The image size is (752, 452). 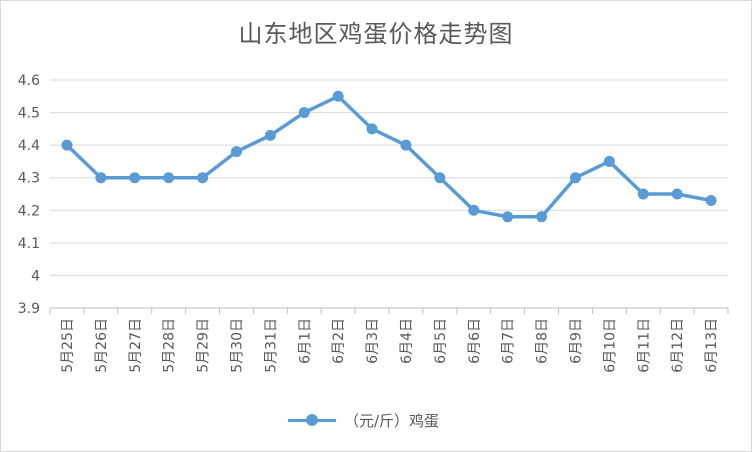 What do you see at coordinates (543, 341) in the screenshot?
I see `x-tick-label: 6月8日` at bounding box center [543, 341].